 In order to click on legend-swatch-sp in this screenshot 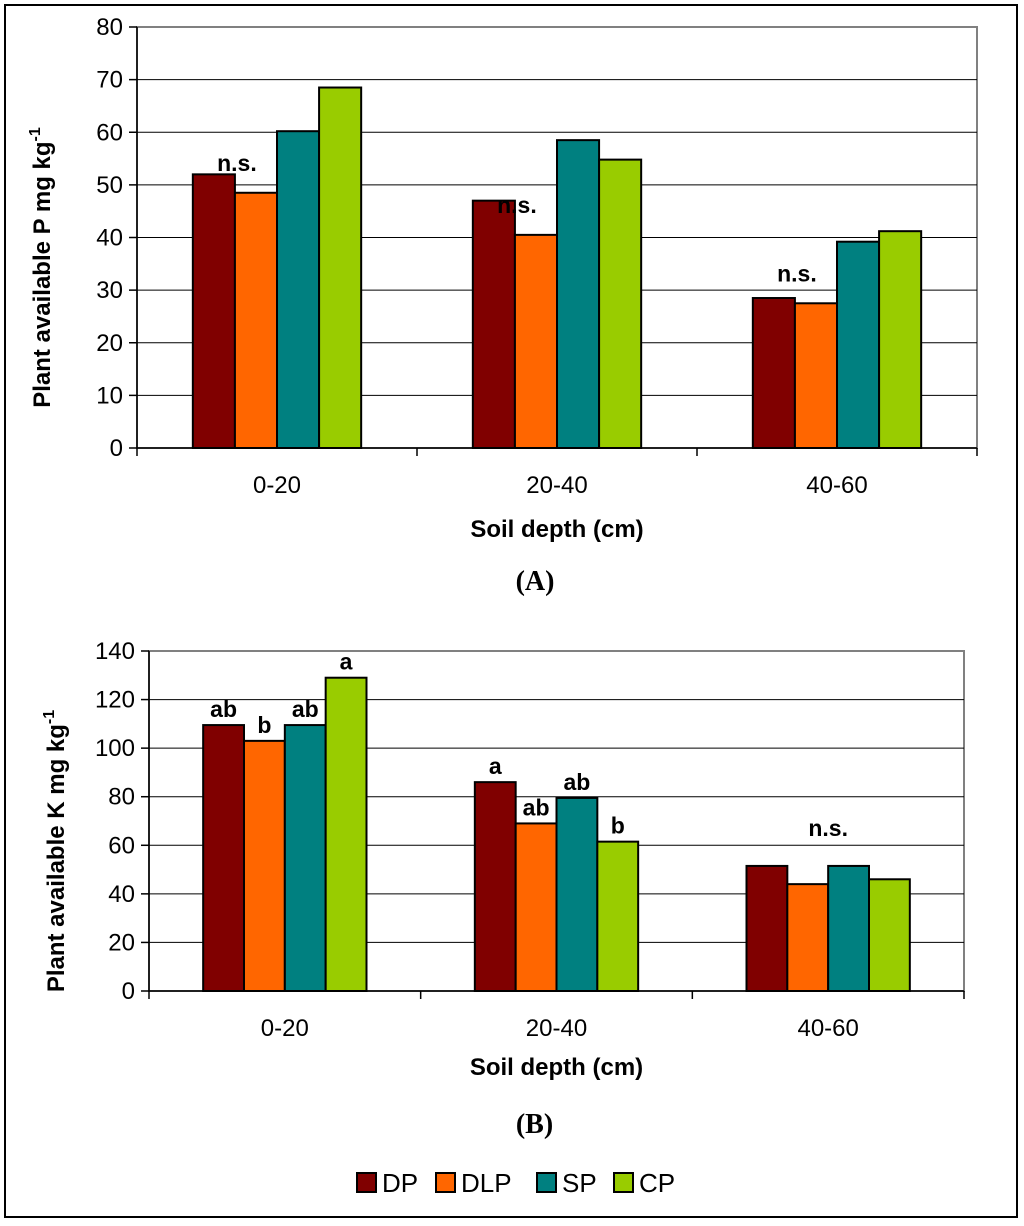, I will do `click(546, 1182)`.